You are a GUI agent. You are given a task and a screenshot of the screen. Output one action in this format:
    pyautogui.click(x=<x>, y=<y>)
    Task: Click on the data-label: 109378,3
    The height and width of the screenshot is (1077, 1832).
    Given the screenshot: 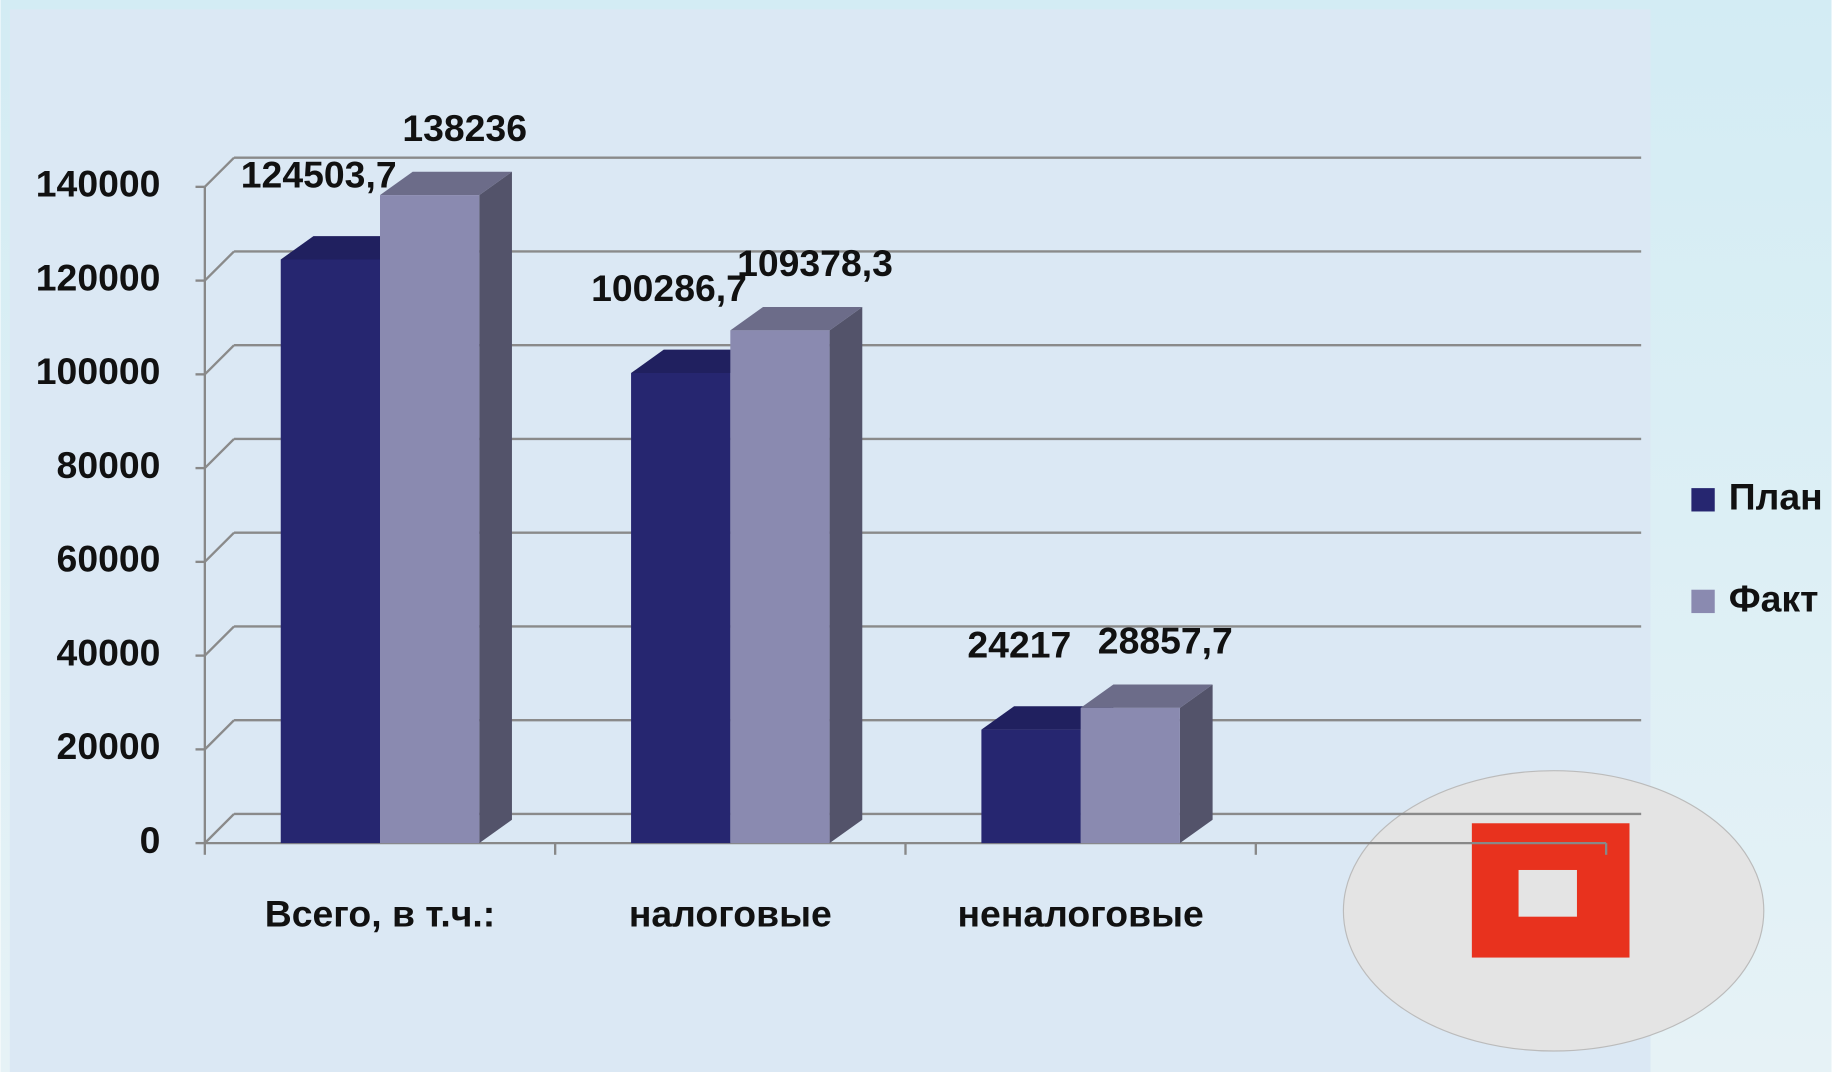 What is the action you would take?
    pyautogui.click(x=815, y=263)
    